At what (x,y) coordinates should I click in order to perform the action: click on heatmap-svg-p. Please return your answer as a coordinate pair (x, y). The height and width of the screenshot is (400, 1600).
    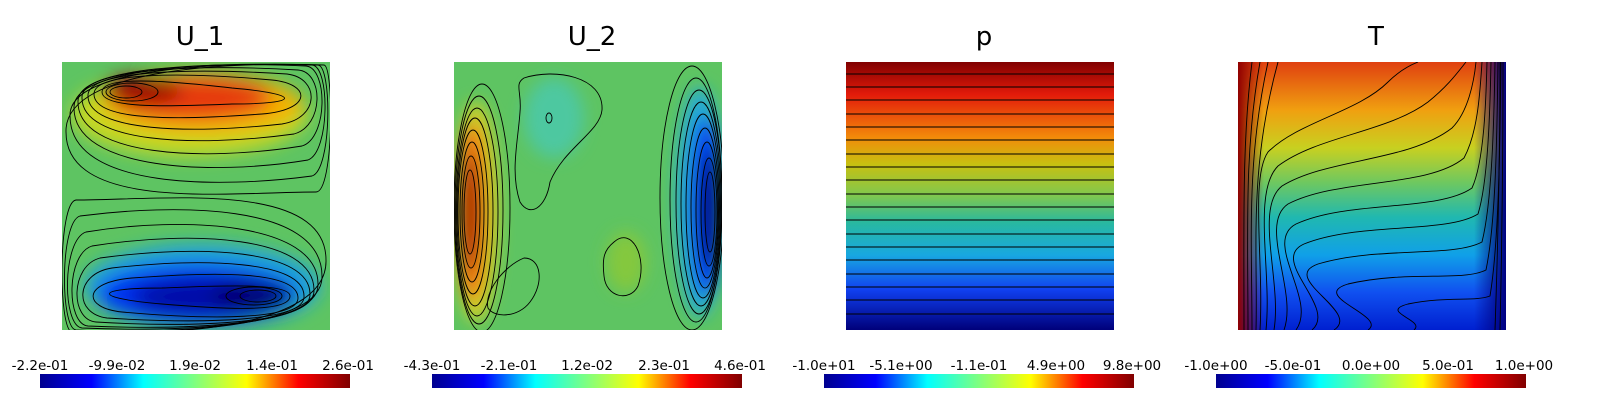
    Looking at the image, I should click on (980, 196).